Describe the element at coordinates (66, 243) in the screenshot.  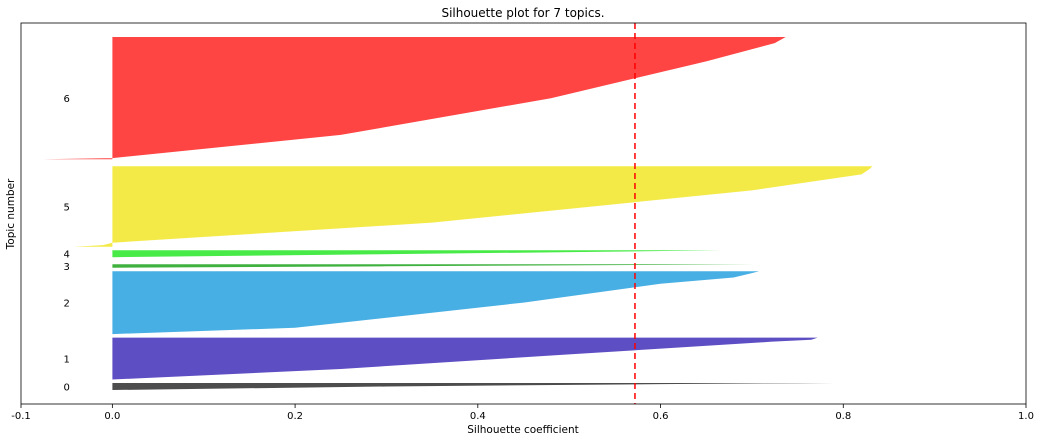
I see `cluster-labels: 0 1 2 34 5 6` at that location.